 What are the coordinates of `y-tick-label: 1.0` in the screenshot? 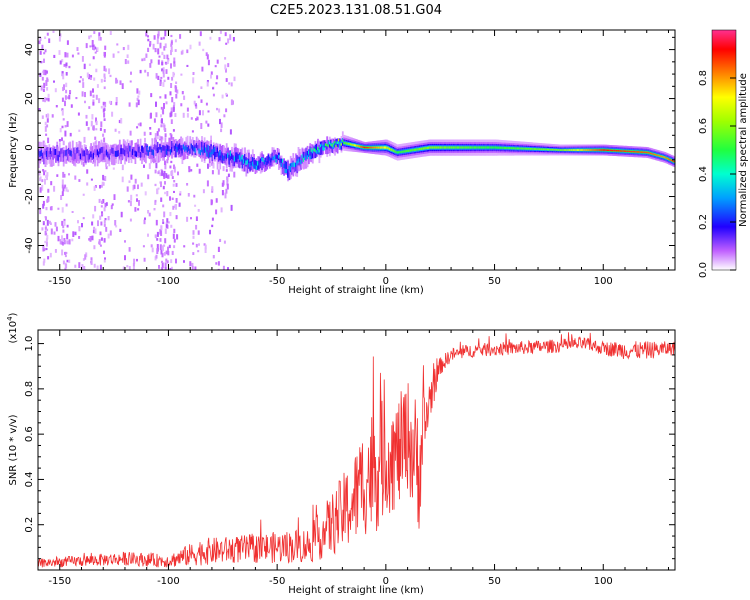 It's located at (29, 344).